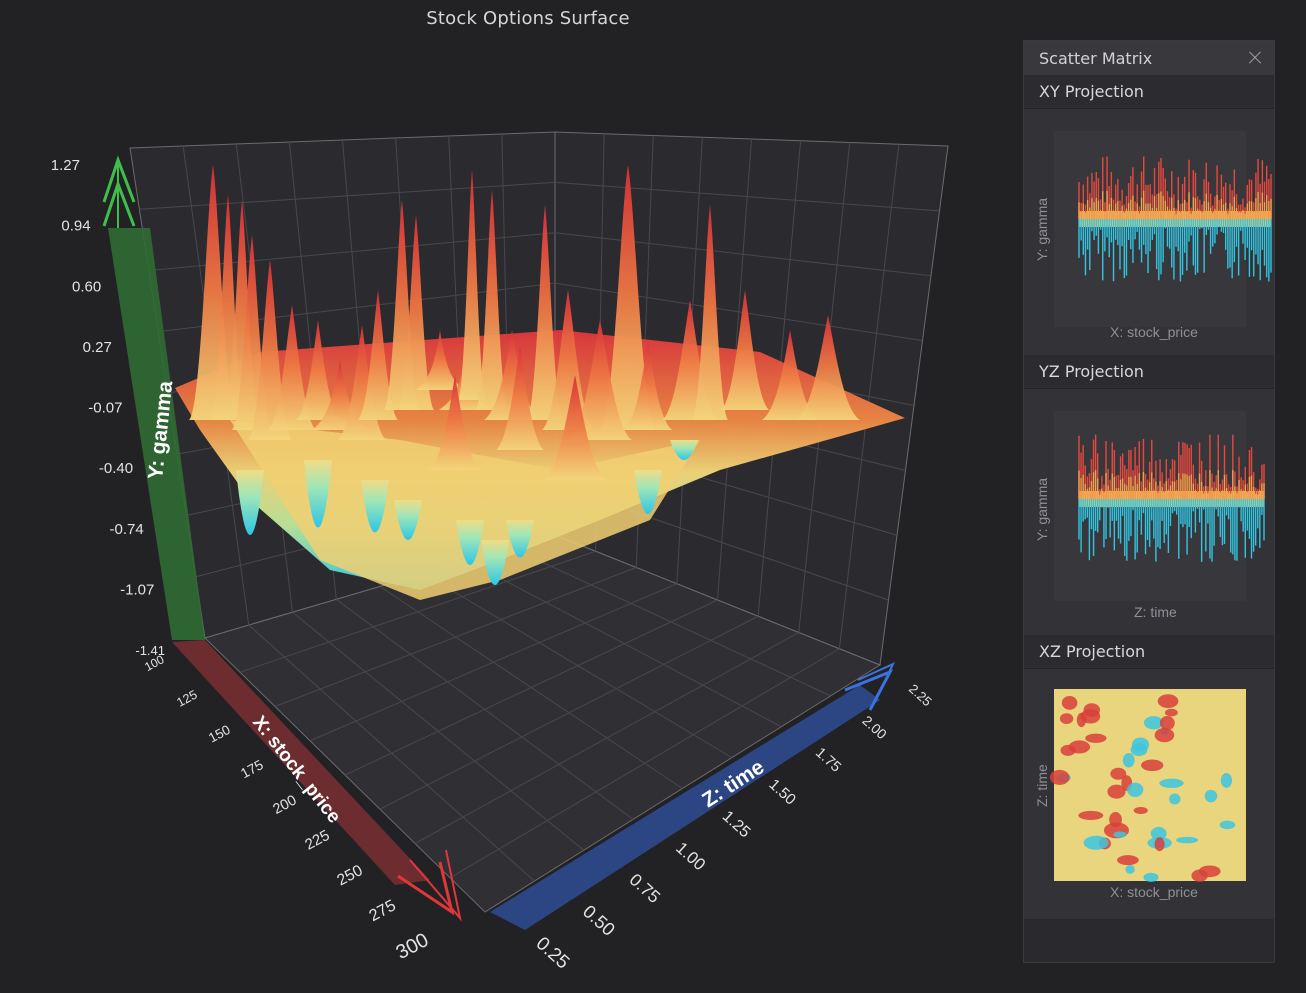  What do you see at coordinates (874, 727) in the screenshot?
I see `z-tick-label: 2.00` at bounding box center [874, 727].